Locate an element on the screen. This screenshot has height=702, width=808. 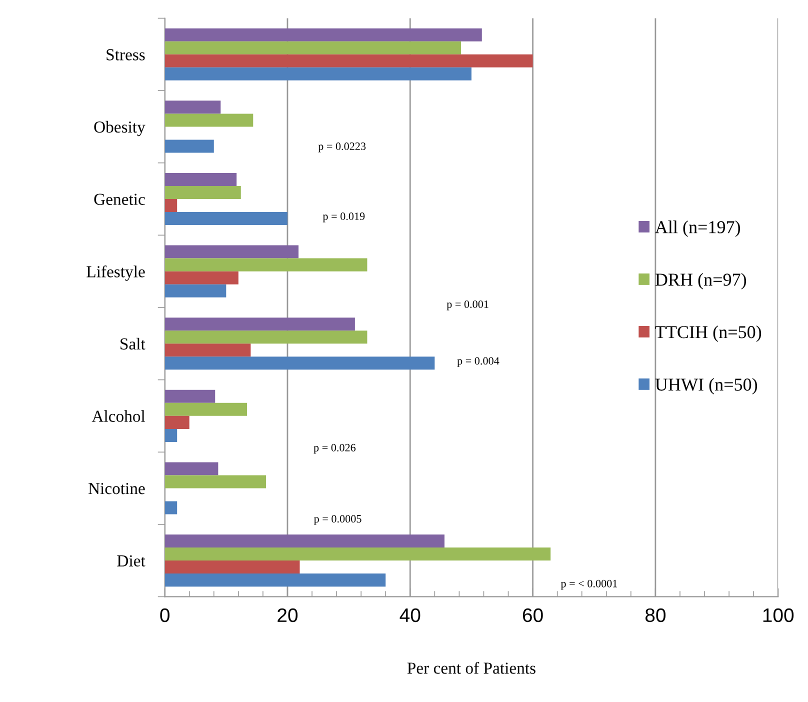
annotation: p = 0.019 is located at coordinates (343, 217).